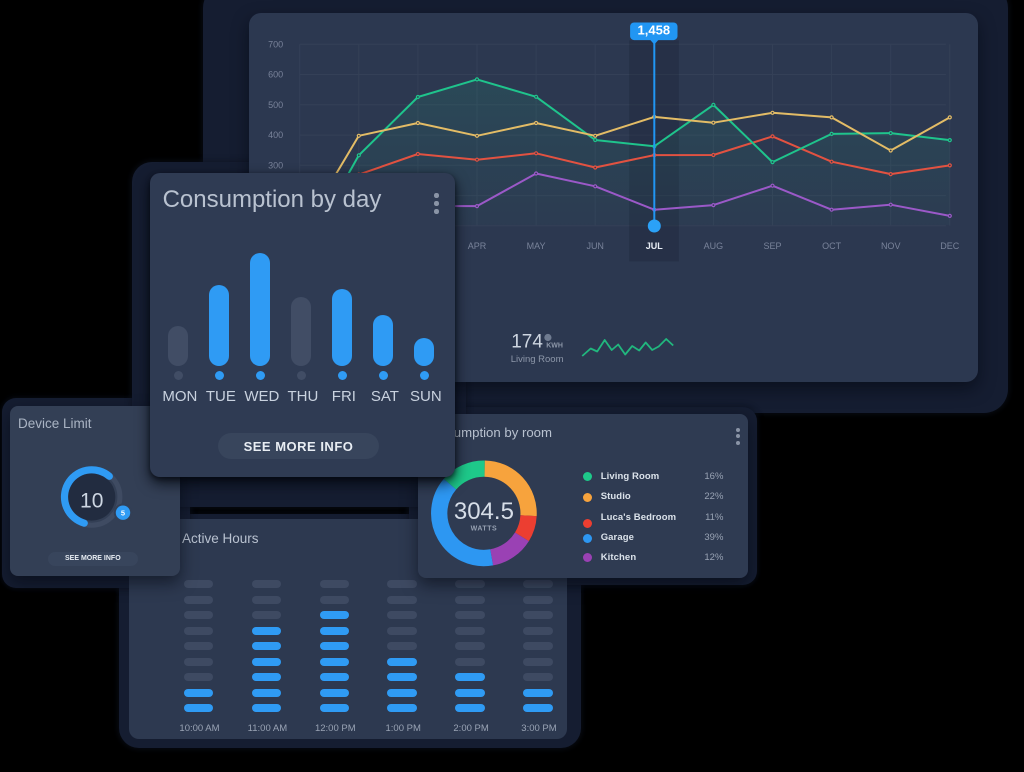 The image size is (1024, 772). I want to click on svg-text: JUN, so click(595, 246).